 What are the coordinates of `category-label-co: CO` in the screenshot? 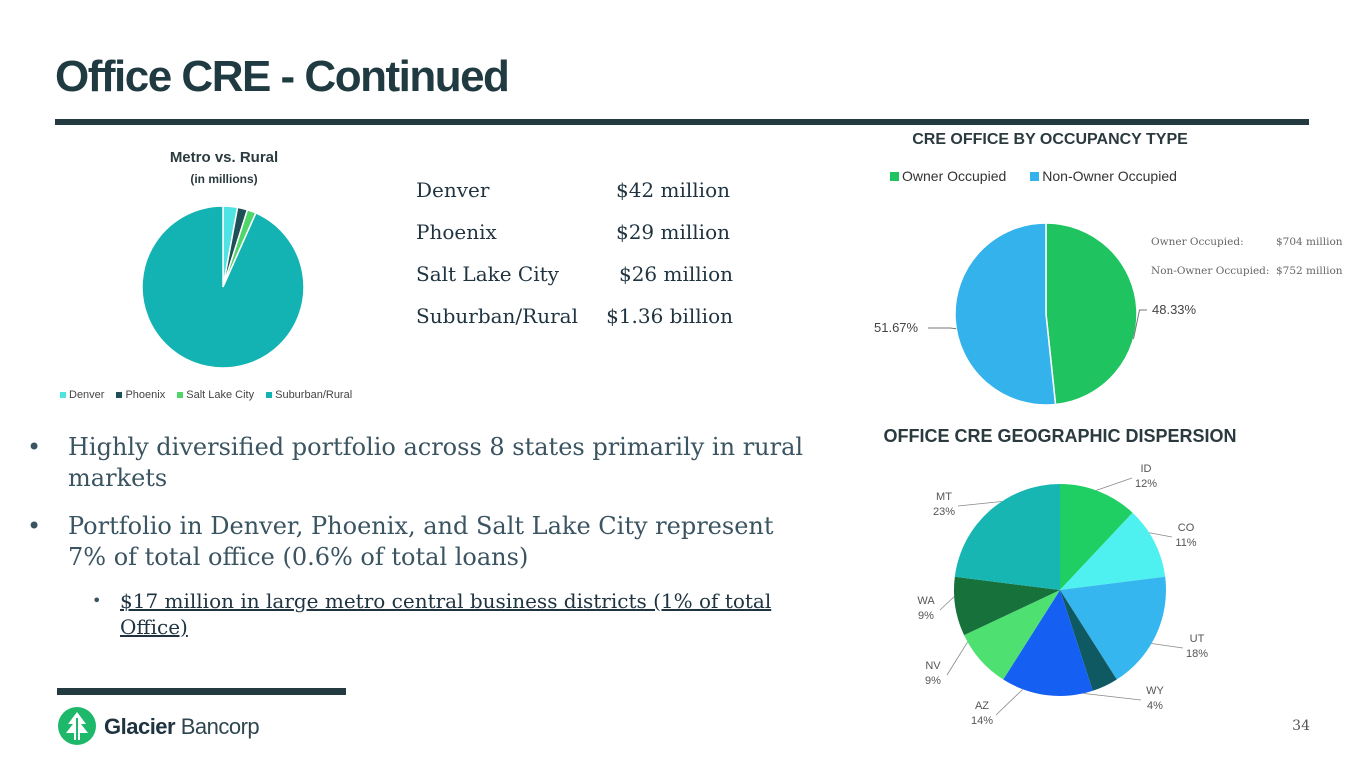 It's located at (1186, 528).